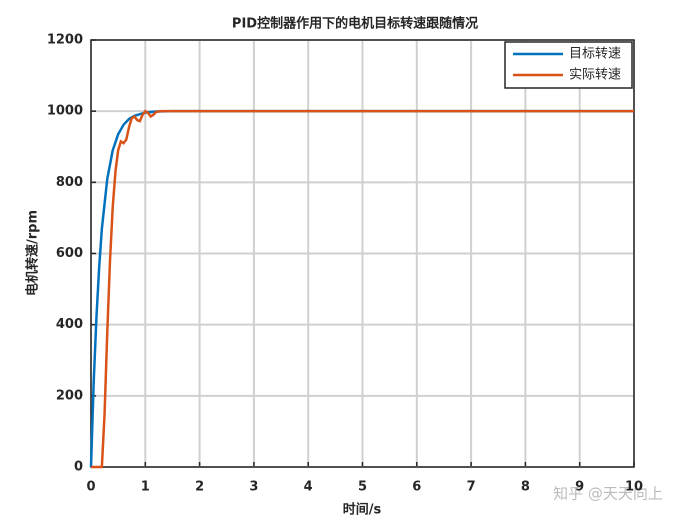  Describe the element at coordinates (65, 111) in the screenshot. I see `y-tick-label: 1000` at that location.